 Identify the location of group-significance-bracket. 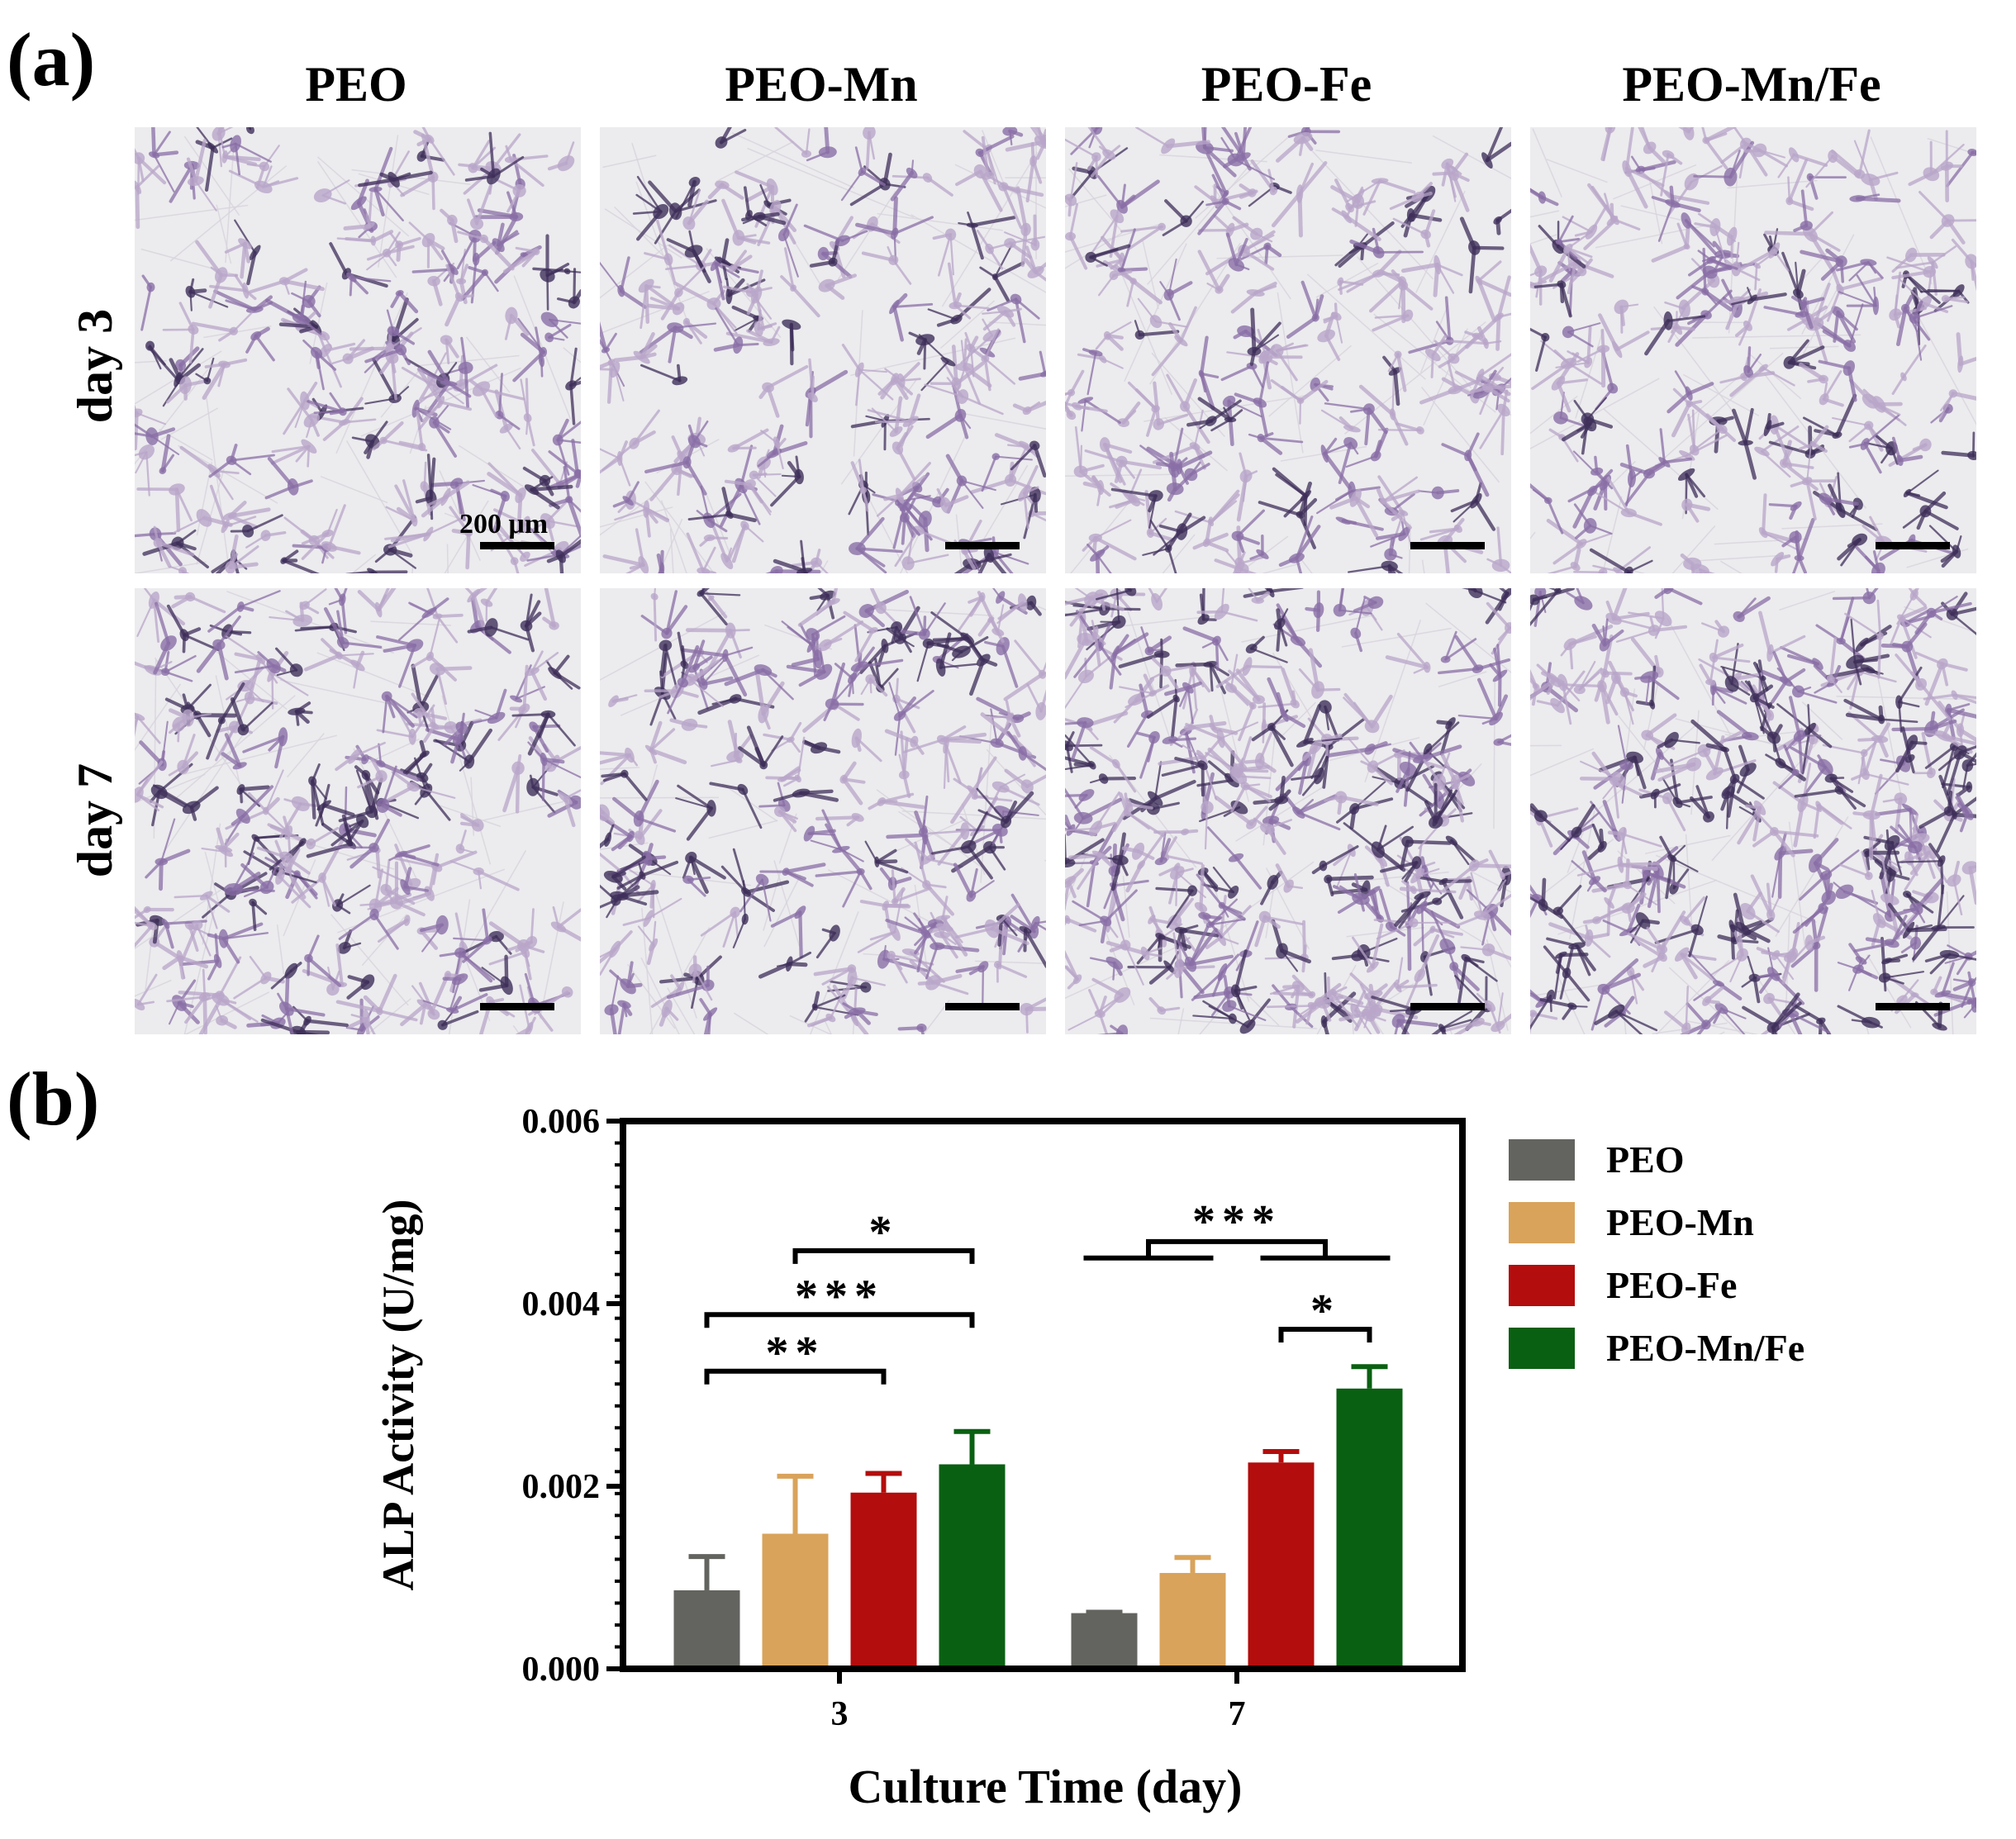
(1237, 1248).